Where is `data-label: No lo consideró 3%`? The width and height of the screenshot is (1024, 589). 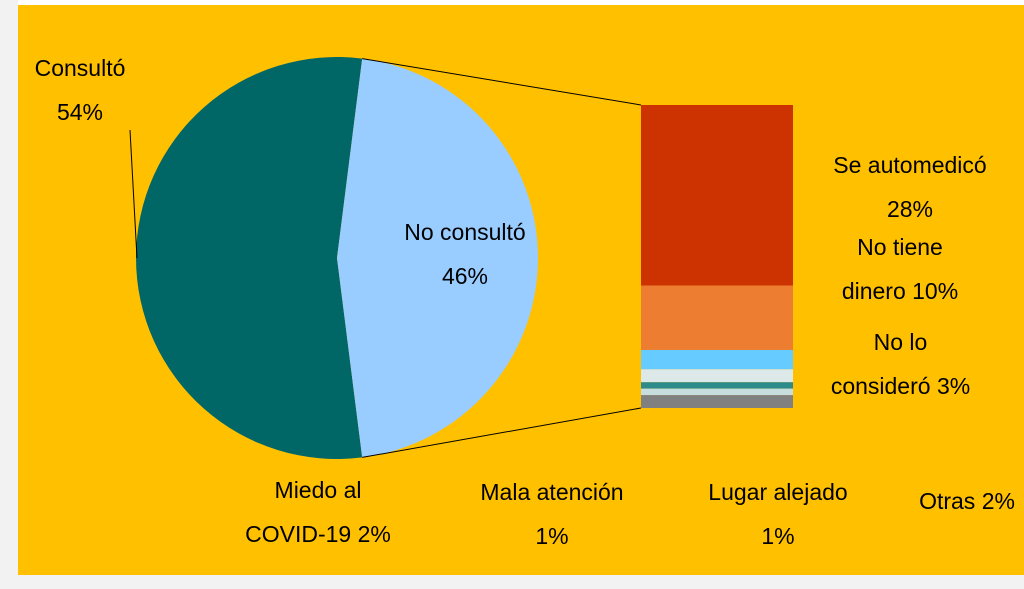
data-label: No lo consideró 3% is located at coordinates (900, 364).